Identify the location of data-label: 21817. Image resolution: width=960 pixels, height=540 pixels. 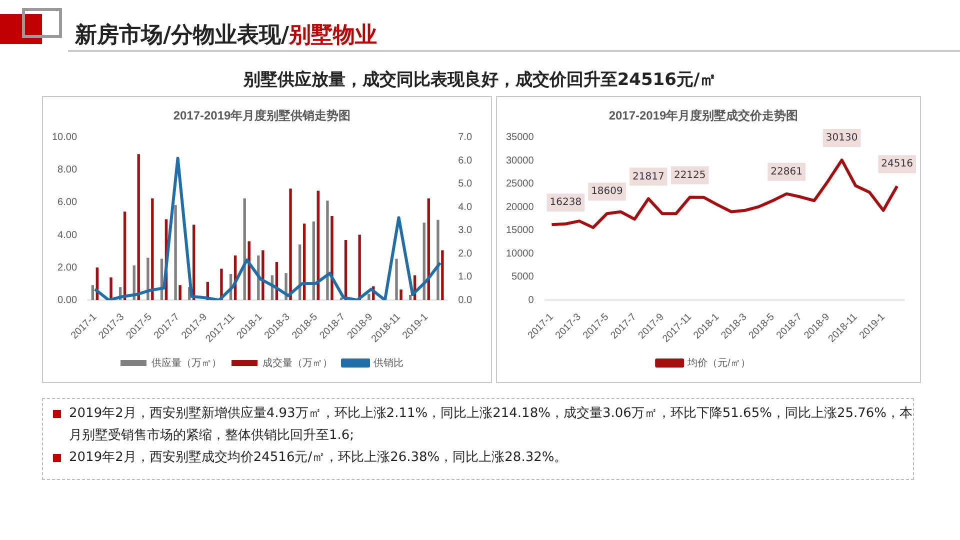
(648, 176).